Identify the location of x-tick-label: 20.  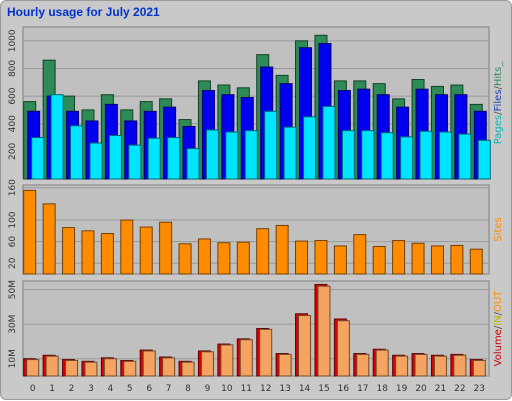
(421, 389).